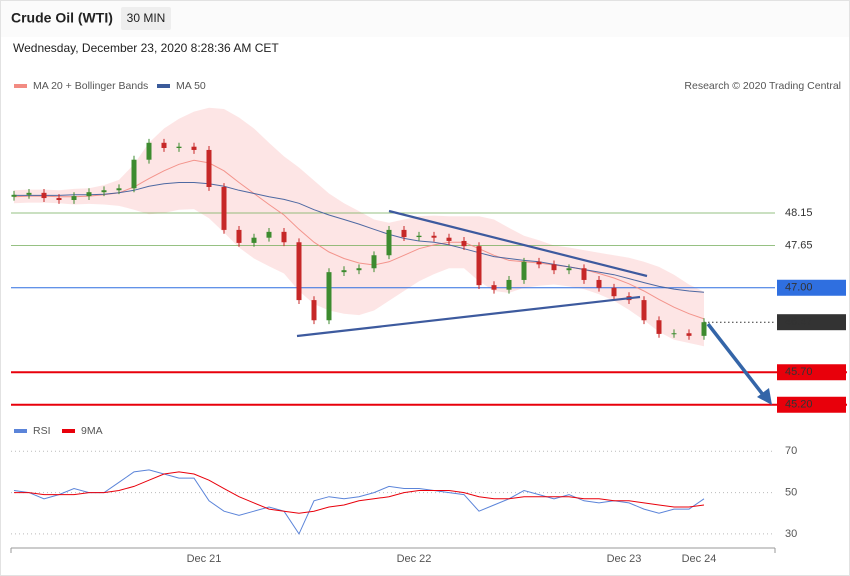 The width and height of the screenshot is (850, 576). What do you see at coordinates (42, 431) in the screenshot?
I see `legend-label: RSI` at bounding box center [42, 431].